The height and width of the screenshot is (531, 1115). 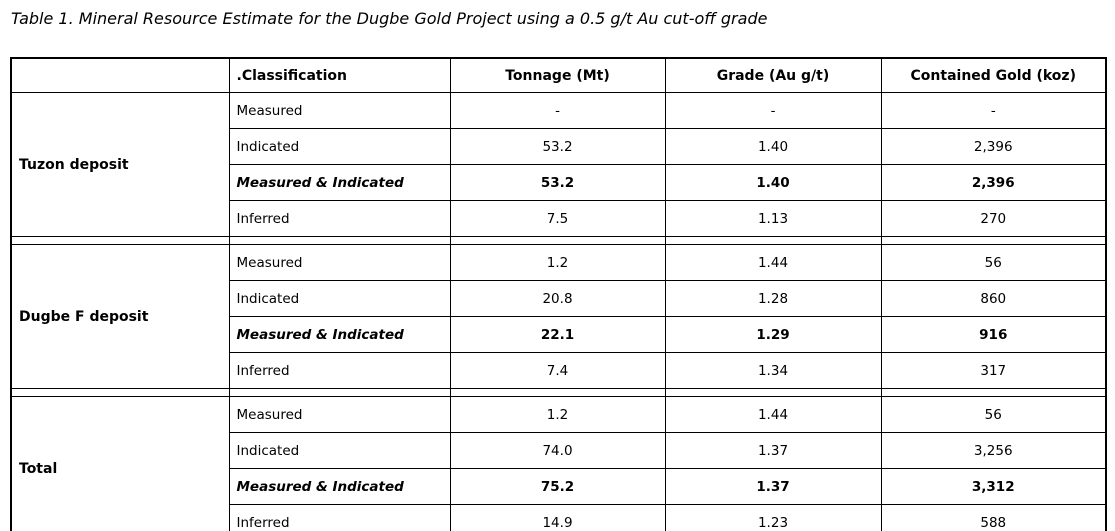 What do you see at coordinates (993, 298) in the screenshot?
I see `contained-gold-cell: 860` at bounding box center [993, 298].